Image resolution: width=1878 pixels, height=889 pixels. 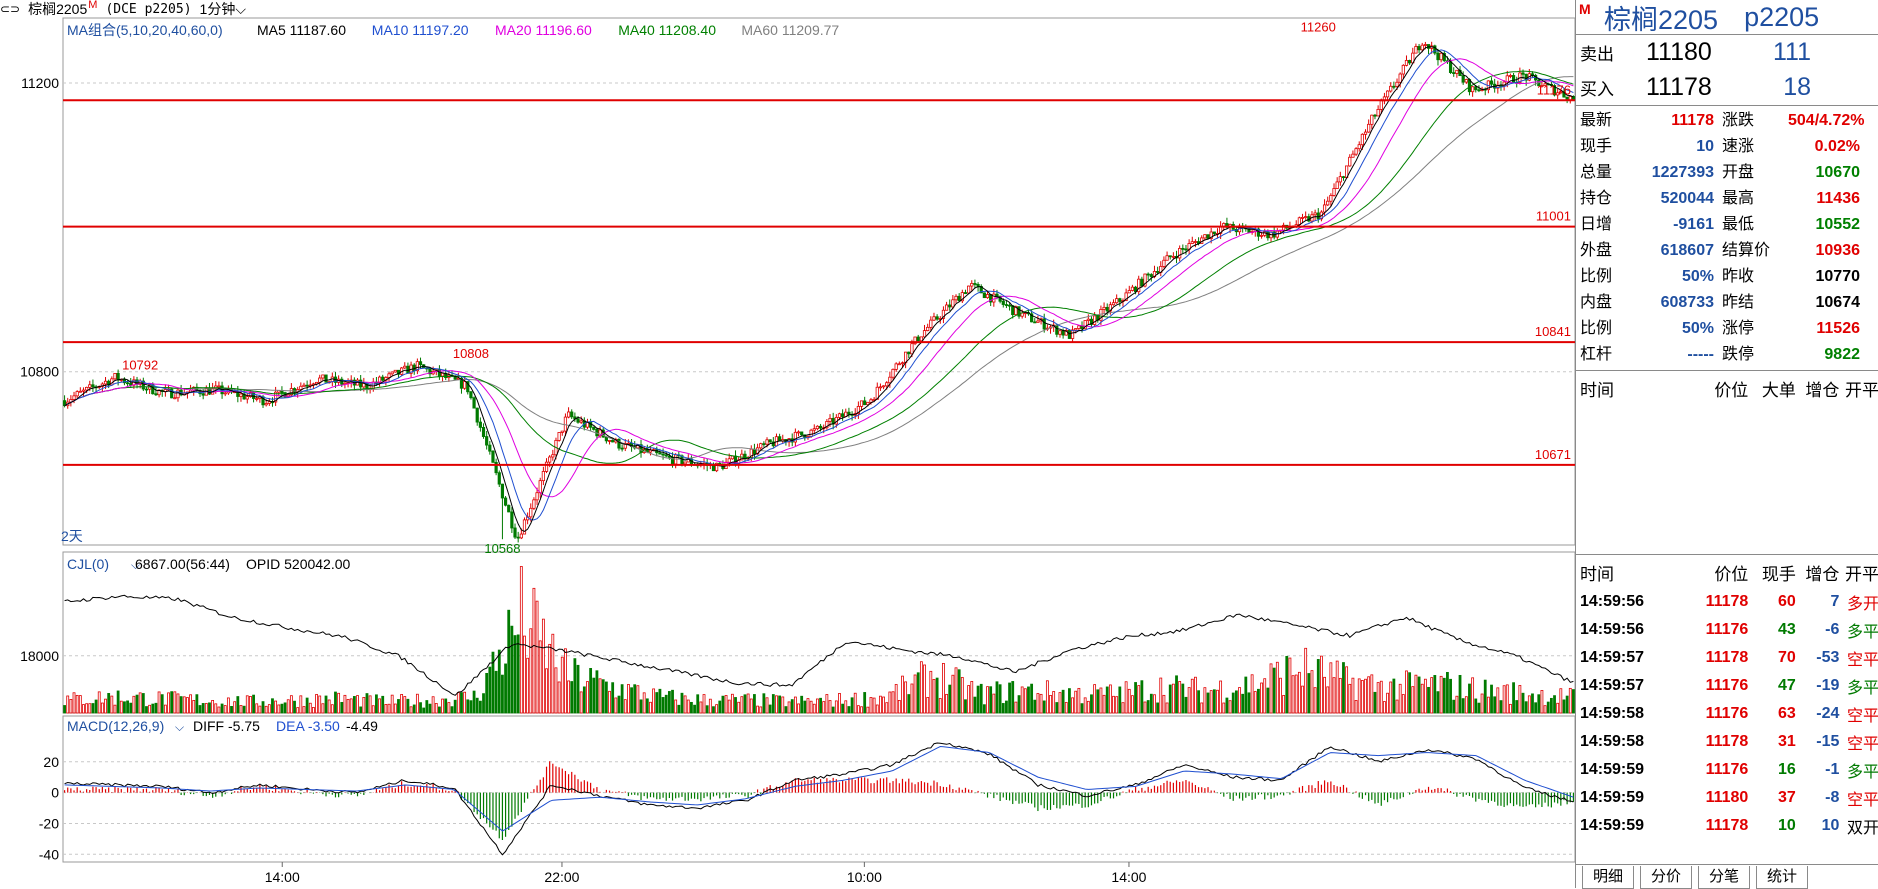 What do you see at coordinates (1727, 770) in the screenshot?
I see `tick-row: 14:59:59 11176 16 -1 多平` at bounding box center [1727, 770].